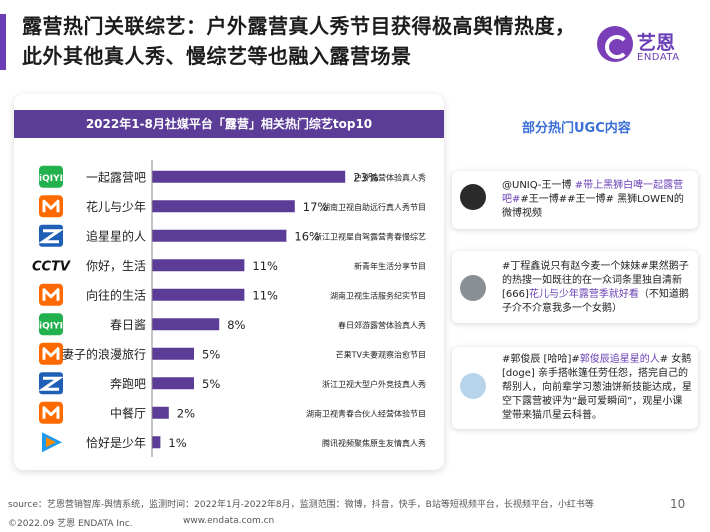  Describe the element at coordinates (378, 295) in the screenshot. I see `bar-description: 湖南卫视生活服务纪实节目` at that location.